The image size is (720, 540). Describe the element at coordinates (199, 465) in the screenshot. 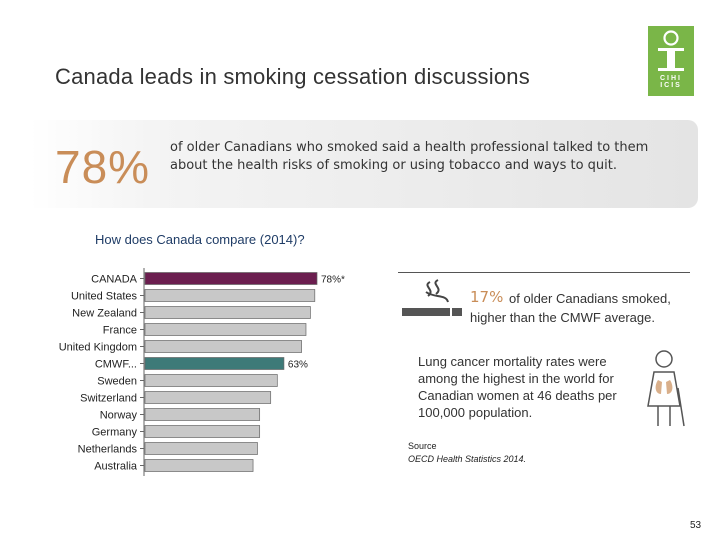

I see `bar-australia` at that location.